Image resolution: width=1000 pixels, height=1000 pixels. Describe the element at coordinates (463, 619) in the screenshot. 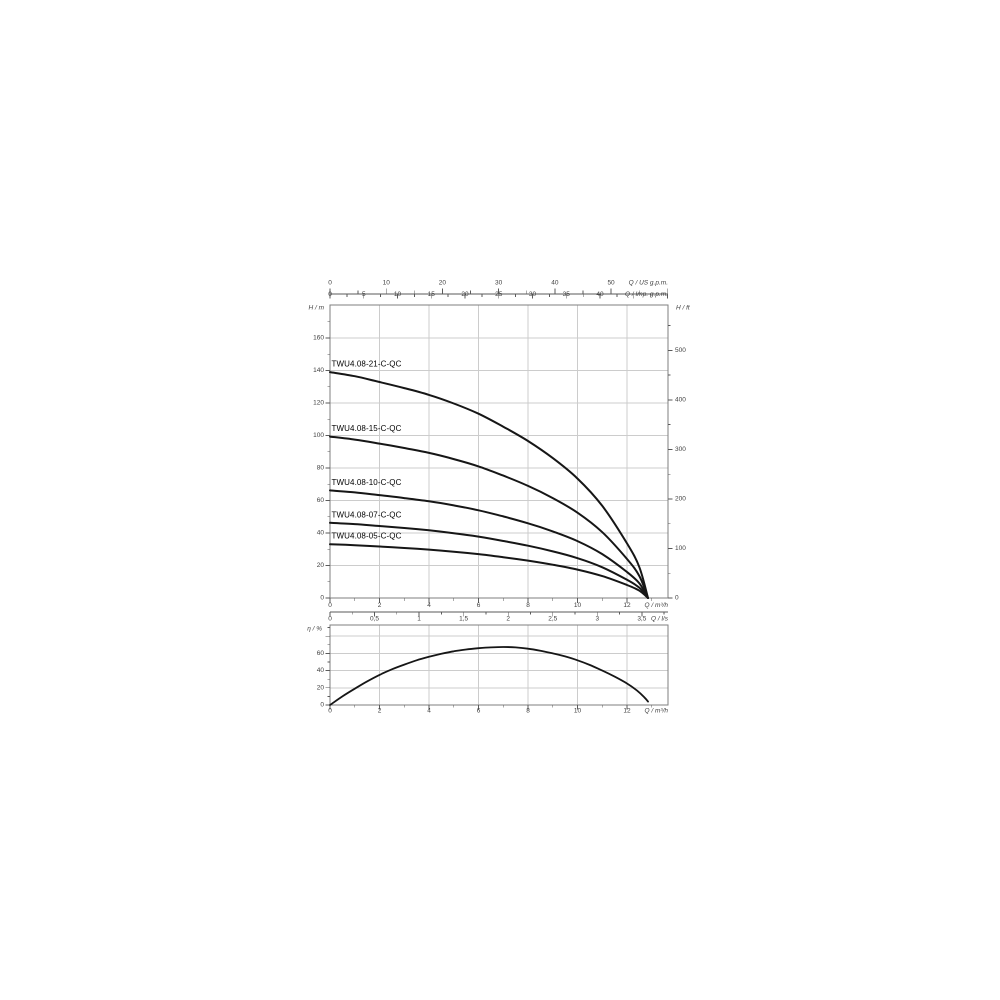

I see `ls-tick-label: 1,5` at that location.